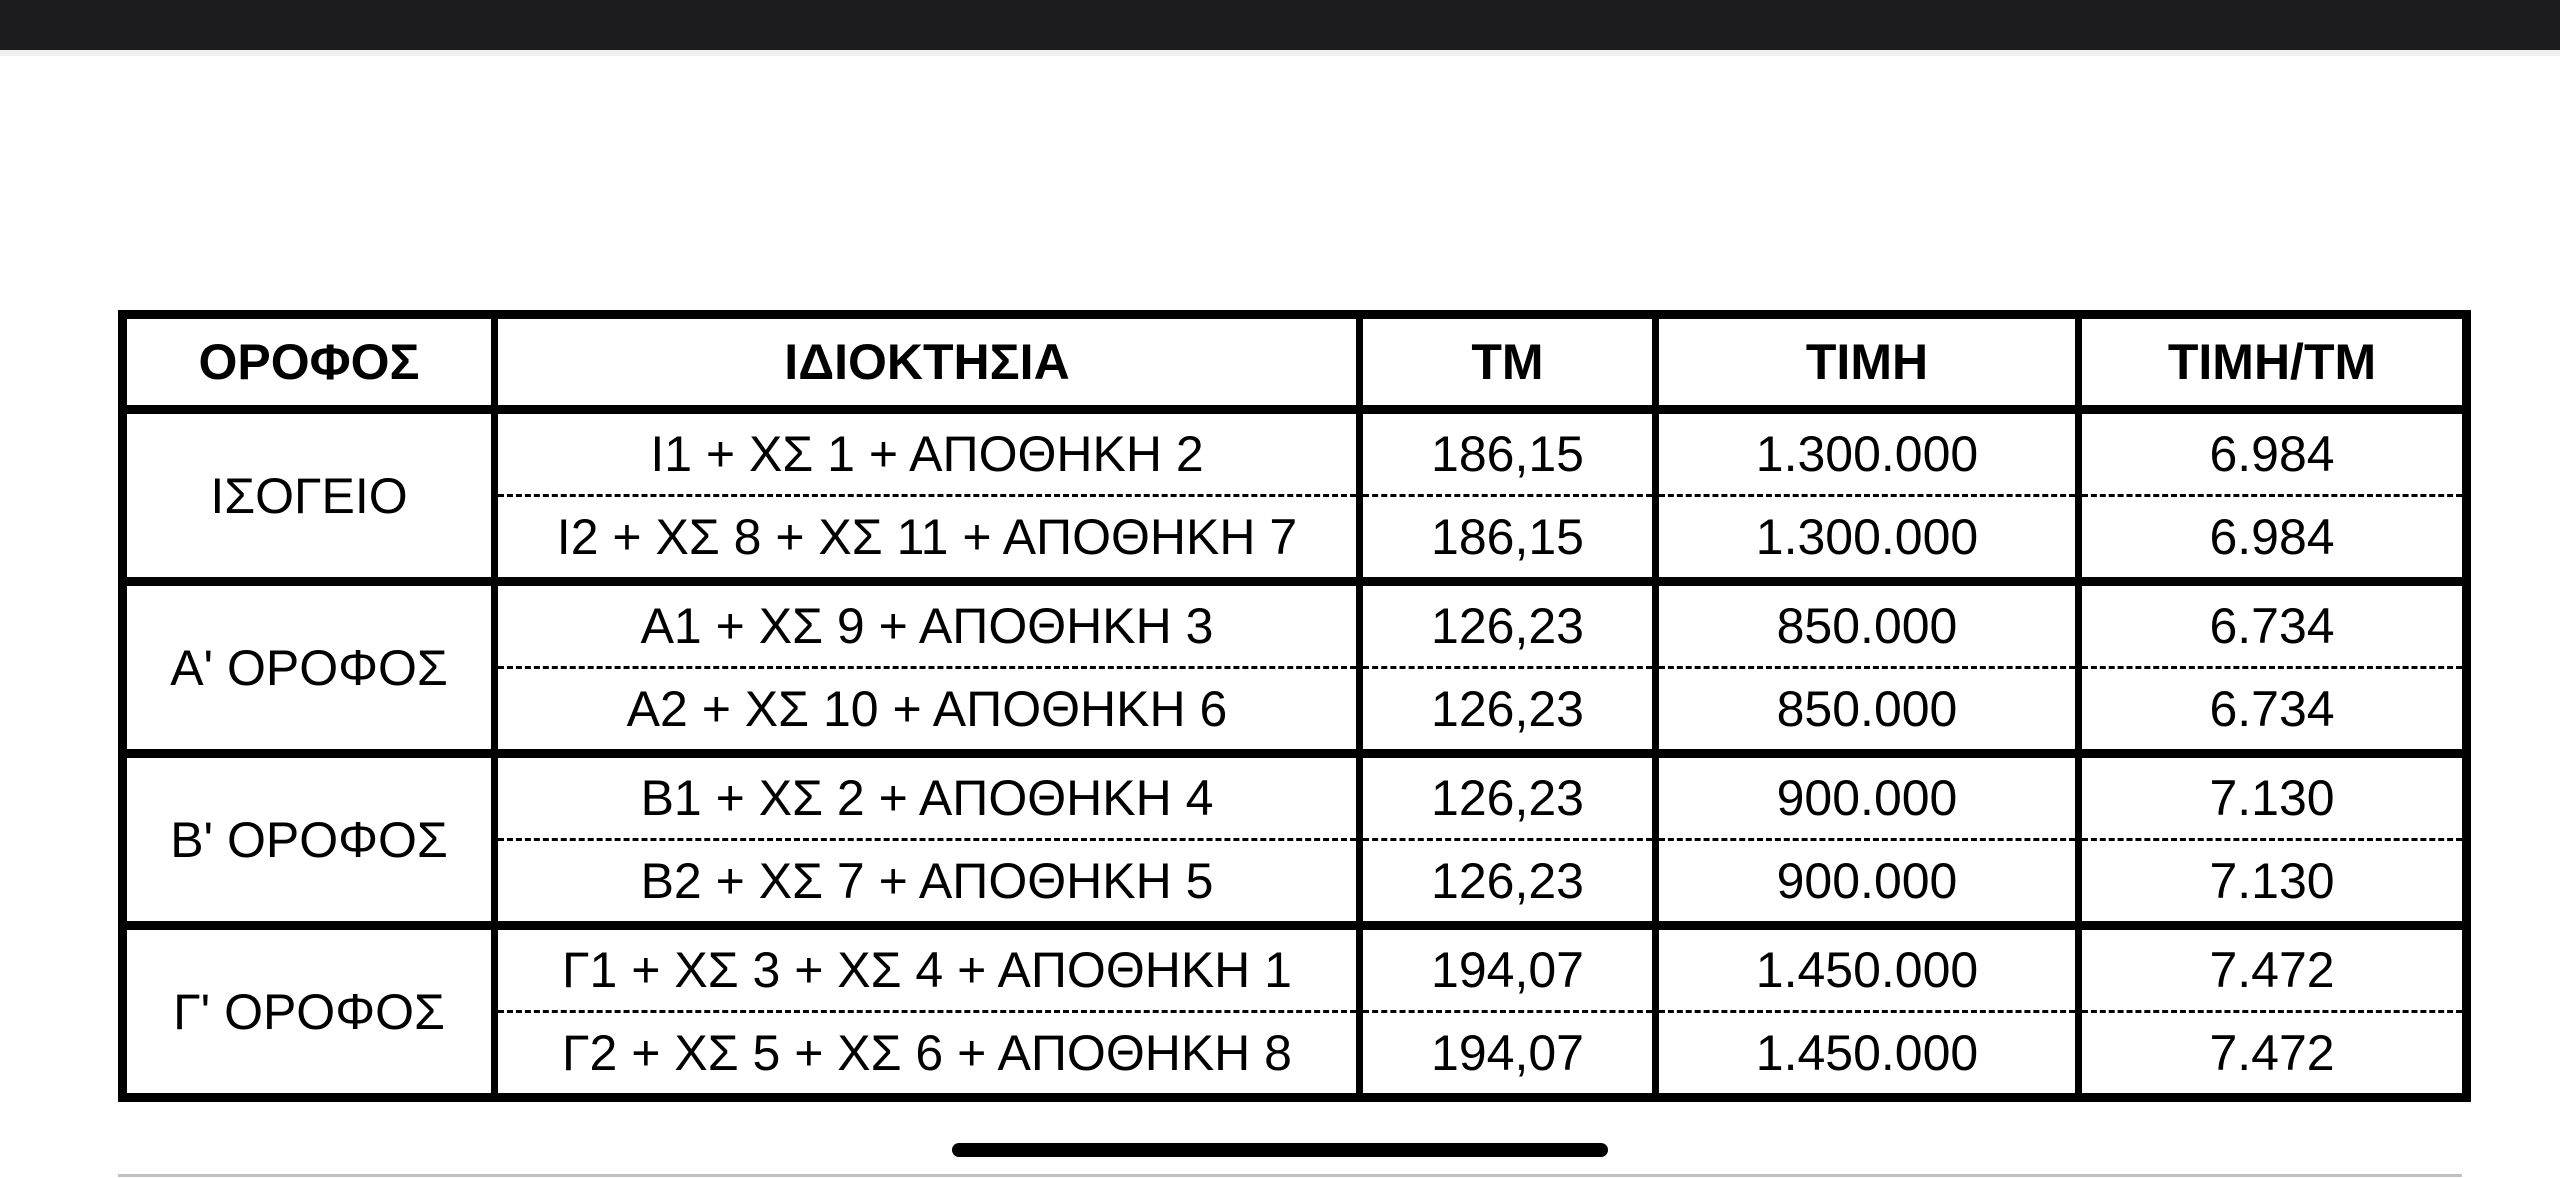  I want to click on header-property: ΙΔΙΟΚΤΗΣΙΑ, so click(927, 364).